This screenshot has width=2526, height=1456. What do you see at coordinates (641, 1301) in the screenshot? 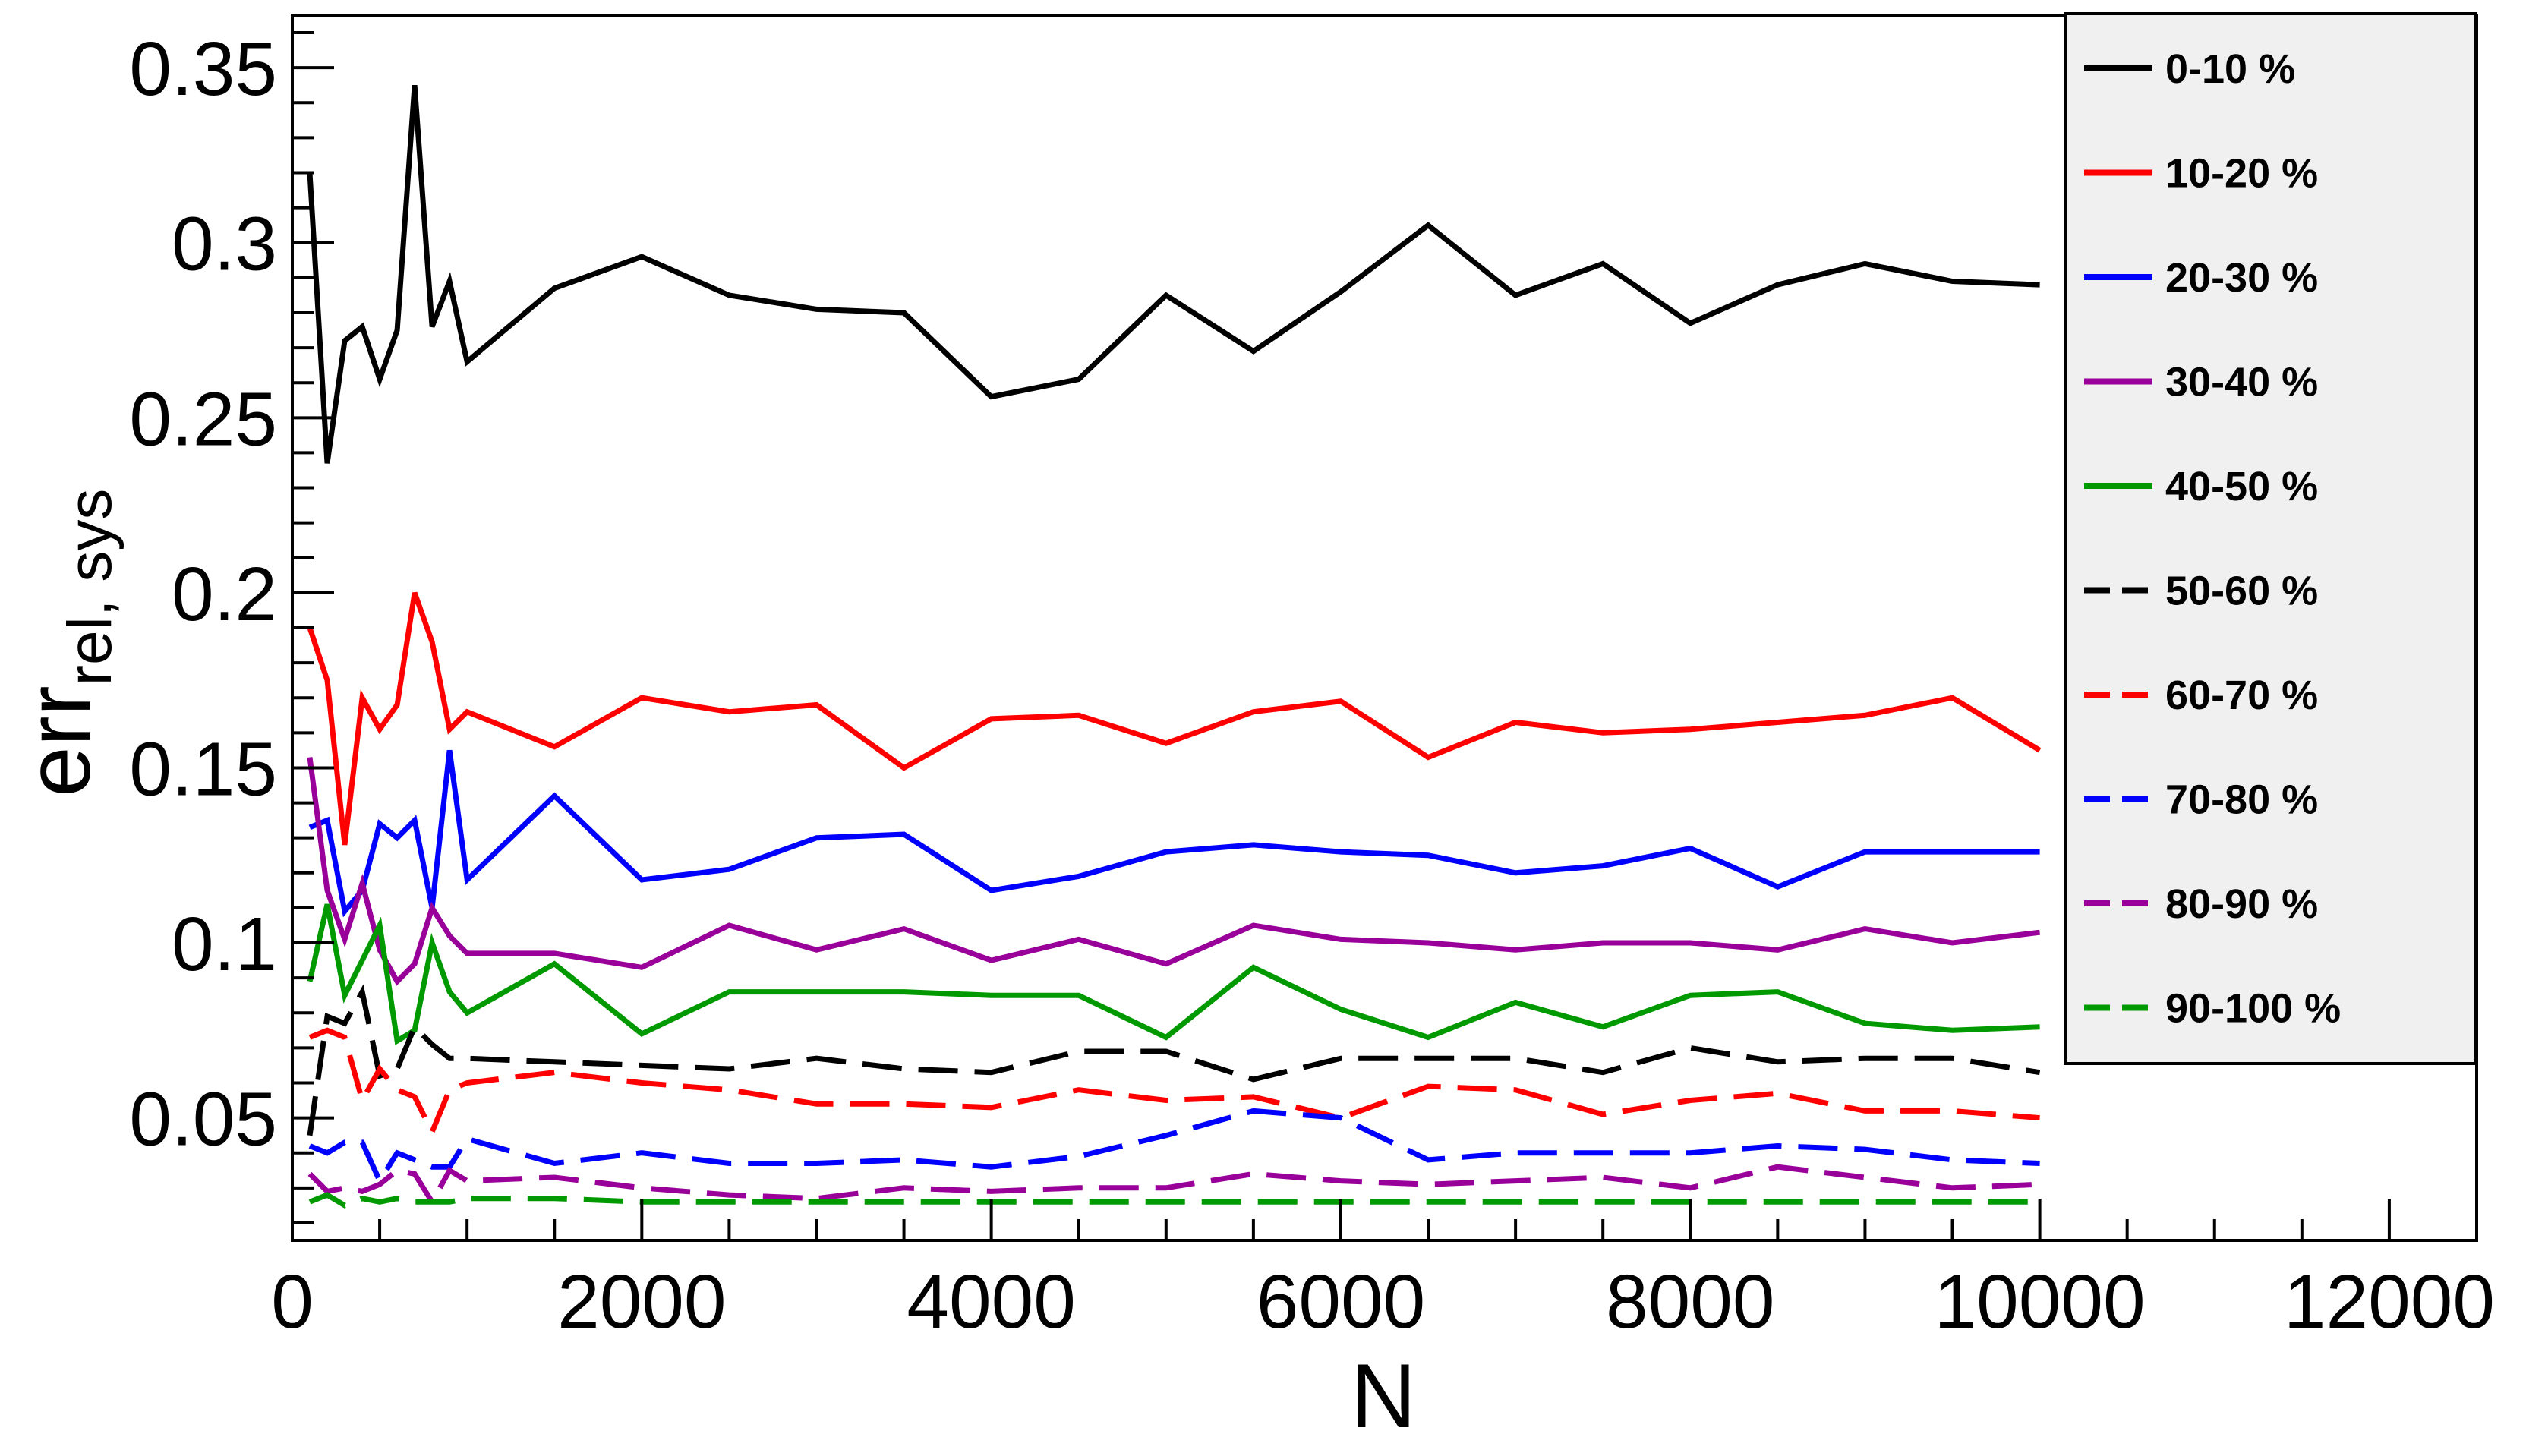
I see `x-tick-label: 2000` at bounding box center [641, 1301].